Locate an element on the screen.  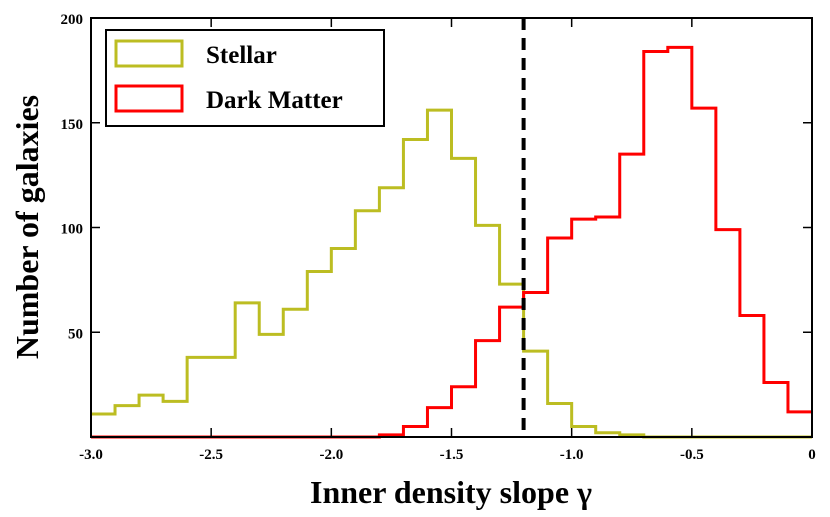
legend-label-stellar: Stellar is located at coordinates (241, 55).